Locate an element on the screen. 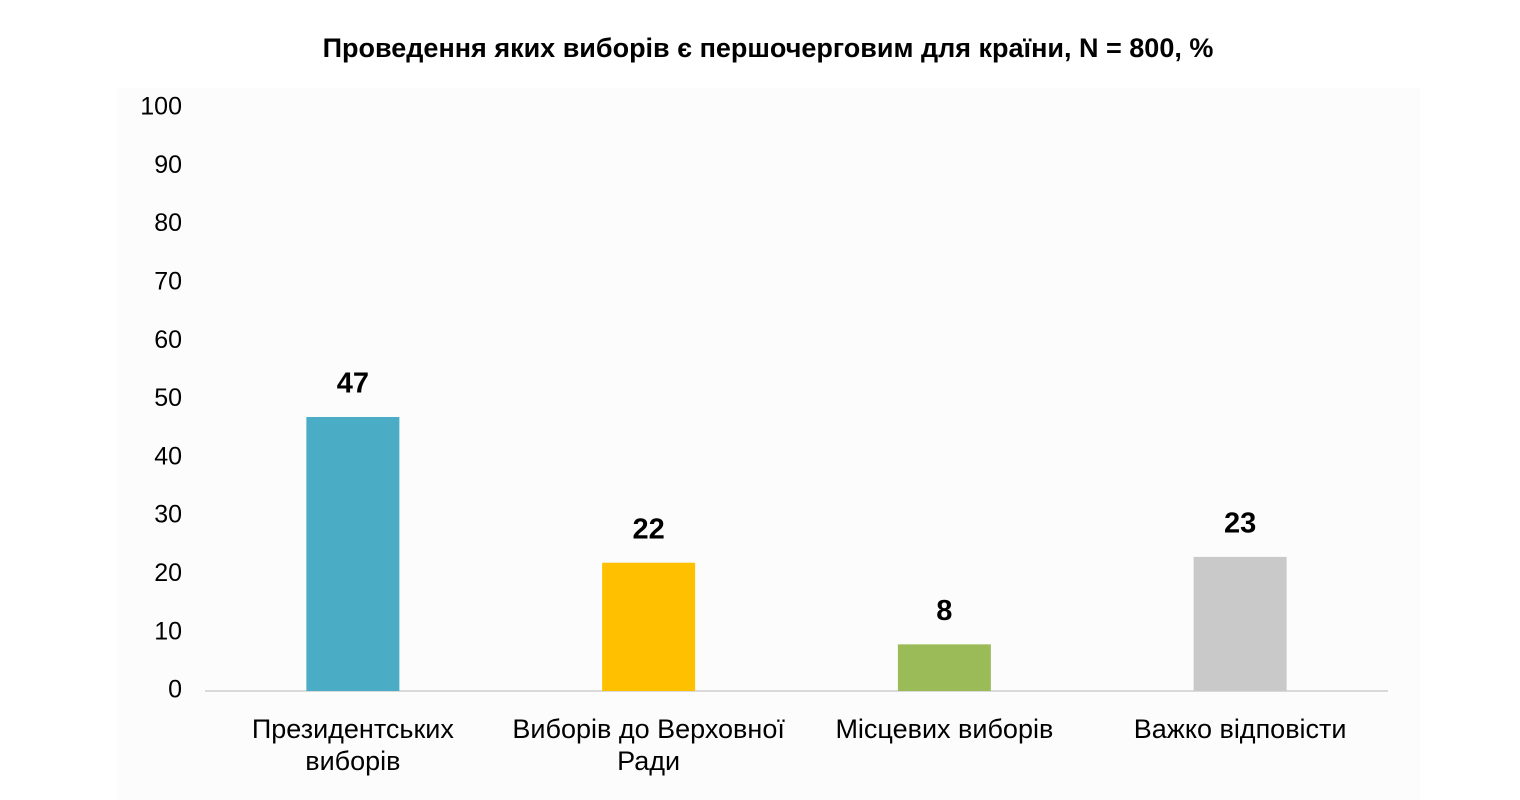 Image resolution: width=1520 pixels, height=800 pixels. y-tick-label: 80 is located at coordinates (168, 223).